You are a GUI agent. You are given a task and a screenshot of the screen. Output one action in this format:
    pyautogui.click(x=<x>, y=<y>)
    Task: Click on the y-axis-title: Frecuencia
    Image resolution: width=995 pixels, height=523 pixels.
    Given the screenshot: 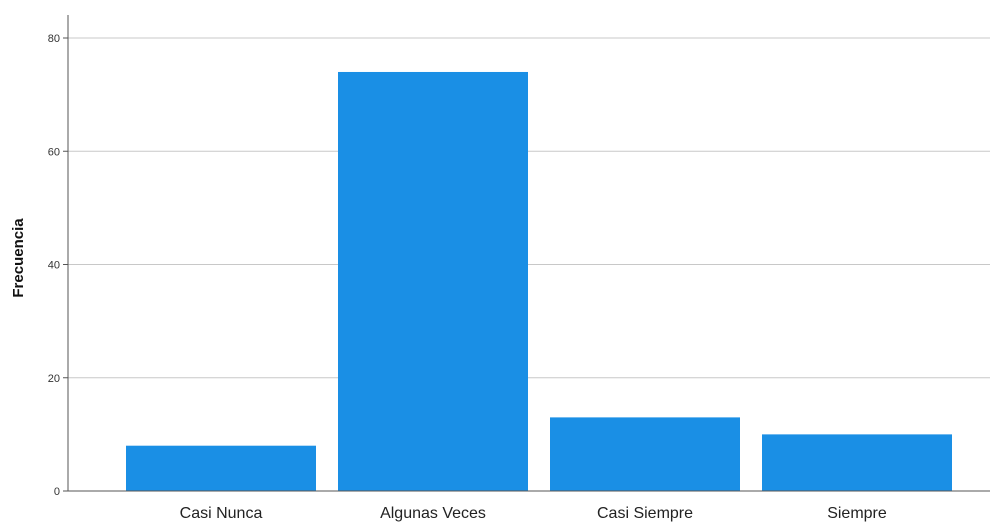 What is the action you would take?
    pyautogui.click(x=18, y=258)
    